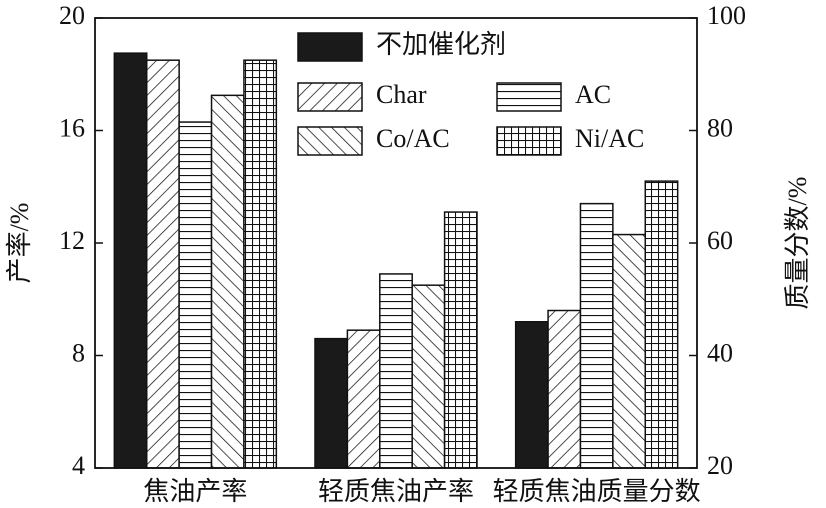 Image resolution: width=826 pixels, height=508 pixels. Describe the element at coordinates (720, 240) in the screenshot. I see `y2-tick-label: 60` at that location.